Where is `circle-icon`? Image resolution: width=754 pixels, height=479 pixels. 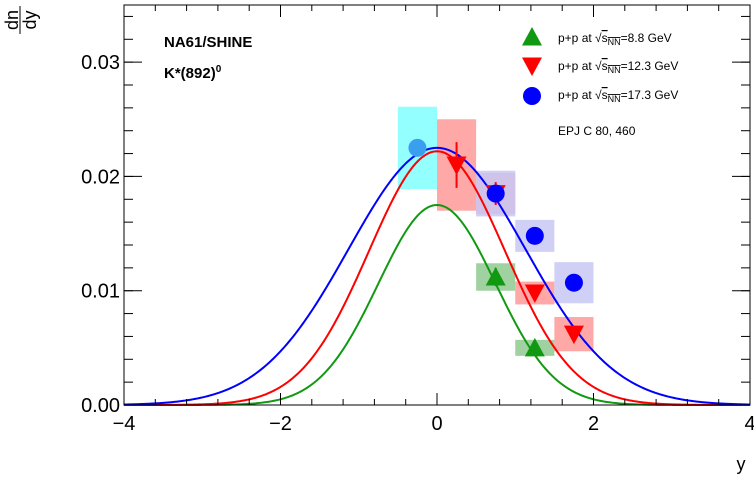 circle-icon is located at coordinates (532, 96).